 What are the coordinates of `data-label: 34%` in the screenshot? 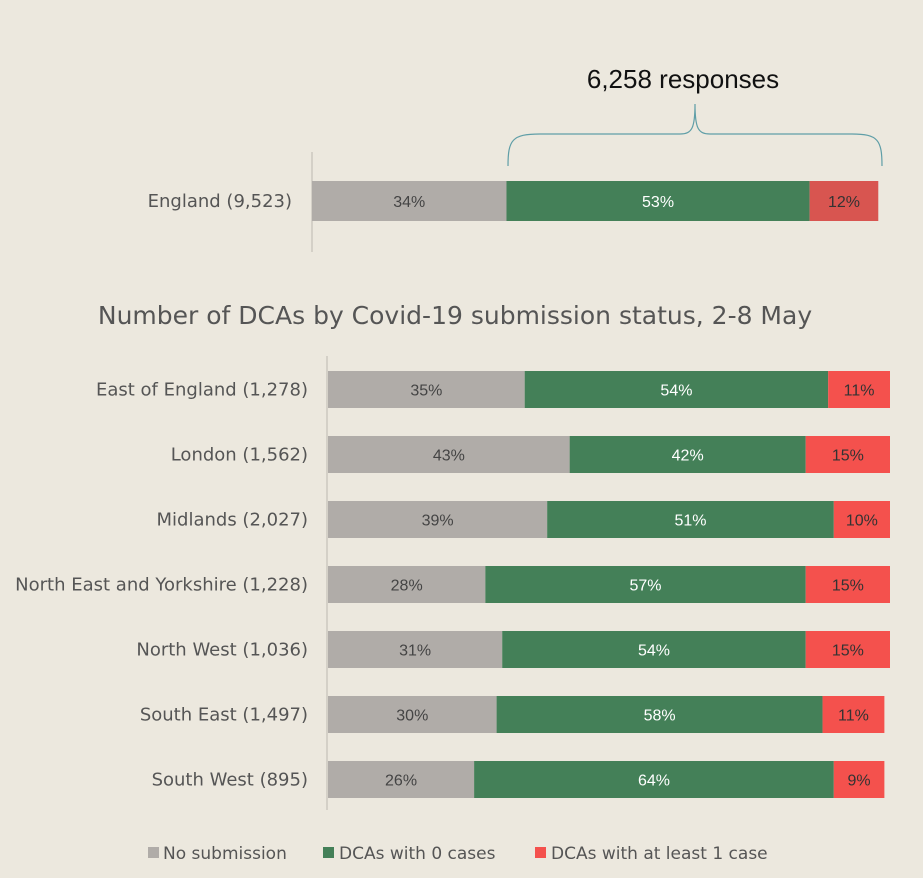 It's located at (409, 202).